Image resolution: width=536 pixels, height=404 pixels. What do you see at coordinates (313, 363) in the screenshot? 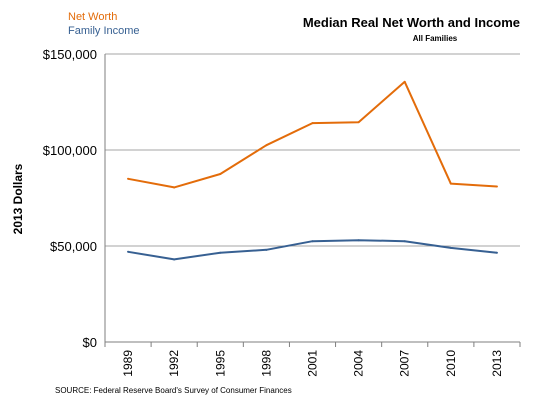
I see `x-tick-label: 2001` at bounding box center [313, 363].